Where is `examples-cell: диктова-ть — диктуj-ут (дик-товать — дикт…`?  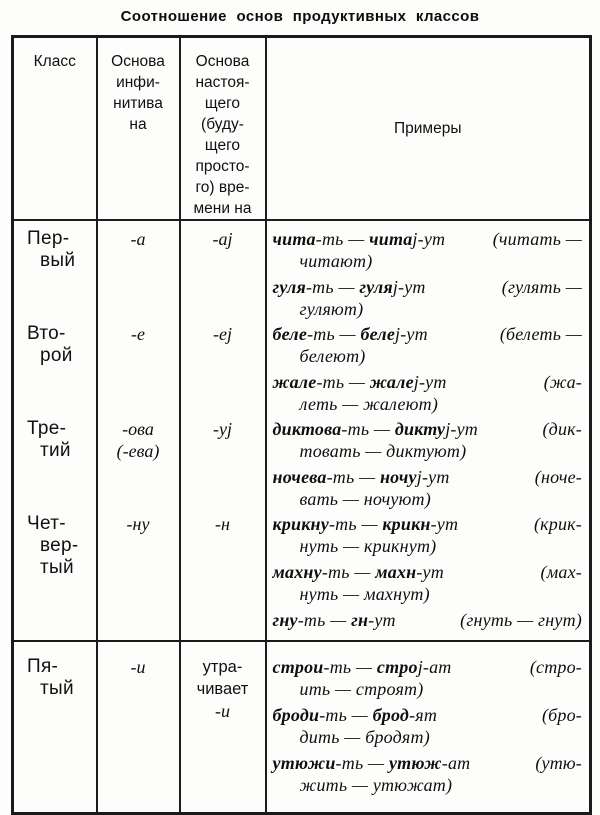
examples-cell: диктова-ть — диктуj-ут (дик-товать — дикт… is located at coordinates (427, 462).